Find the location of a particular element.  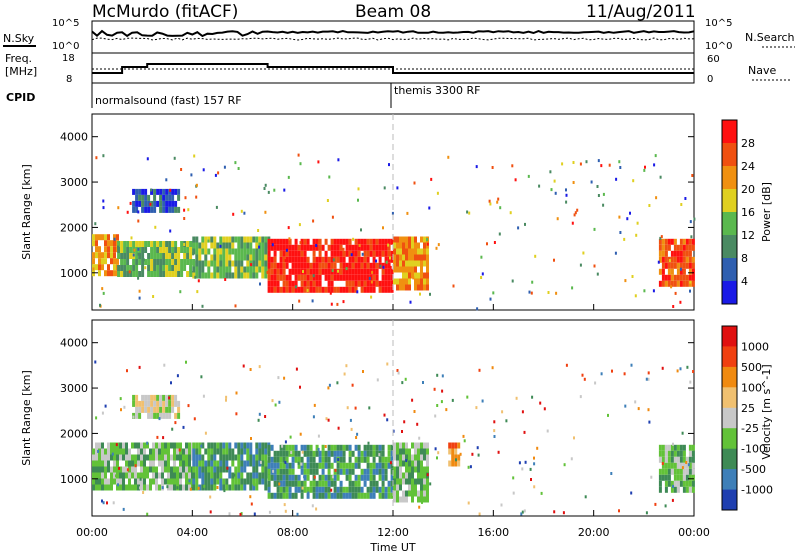

cpid-mode-2: themis 3300 RF is located at coordinates (437, 90).